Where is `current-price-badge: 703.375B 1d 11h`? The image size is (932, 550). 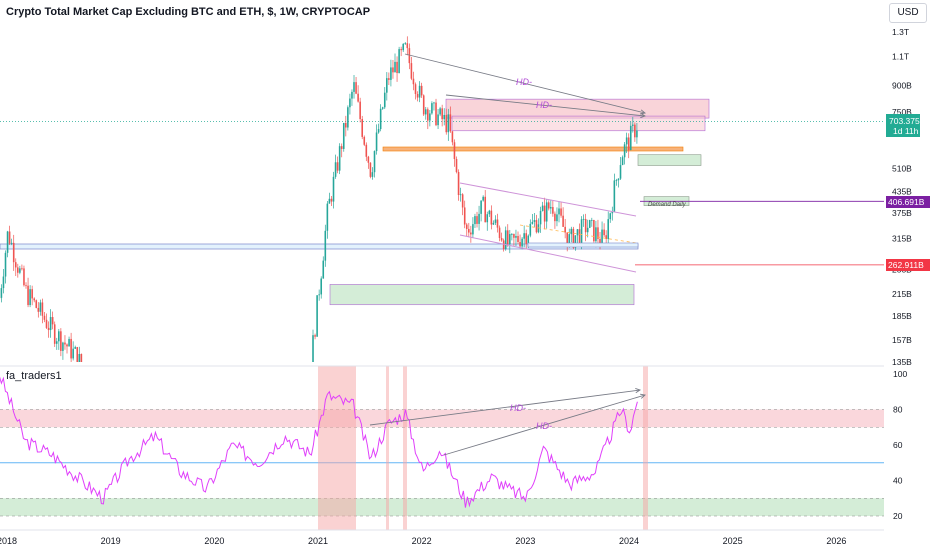
current-price-badge: 703.375B 1d 11h is located at coordinates (906, 125).